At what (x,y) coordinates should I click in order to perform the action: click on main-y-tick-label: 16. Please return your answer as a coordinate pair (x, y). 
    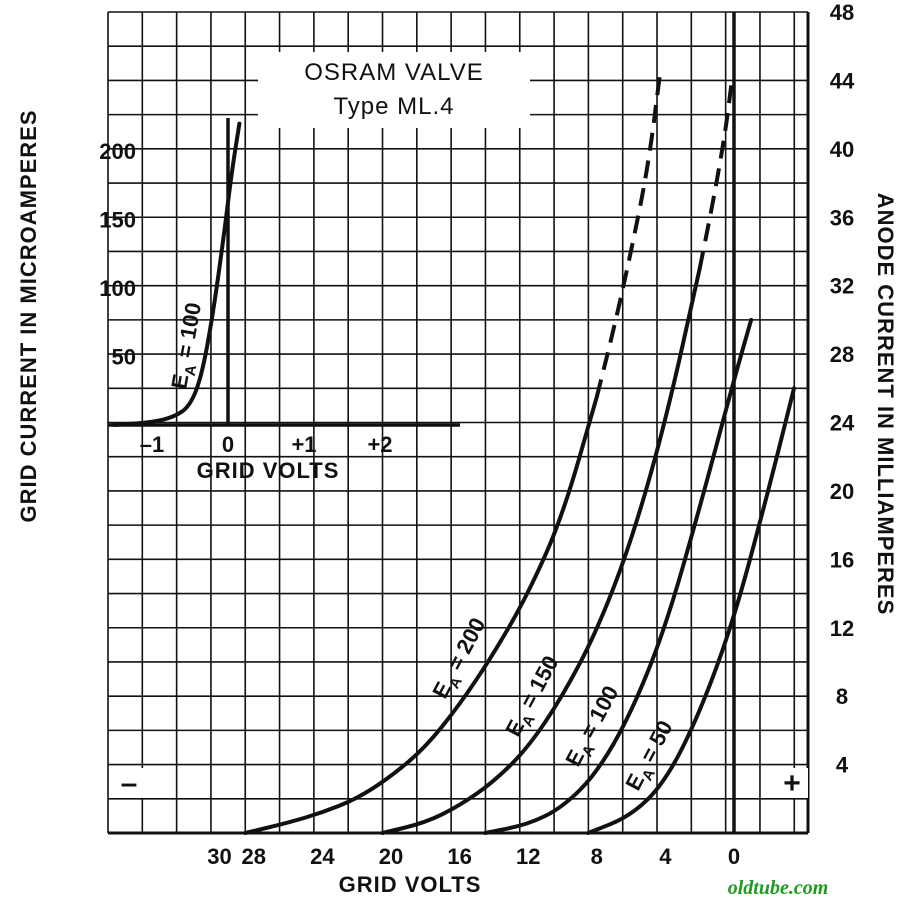
    Looking at the image, I should click on (842, 559).